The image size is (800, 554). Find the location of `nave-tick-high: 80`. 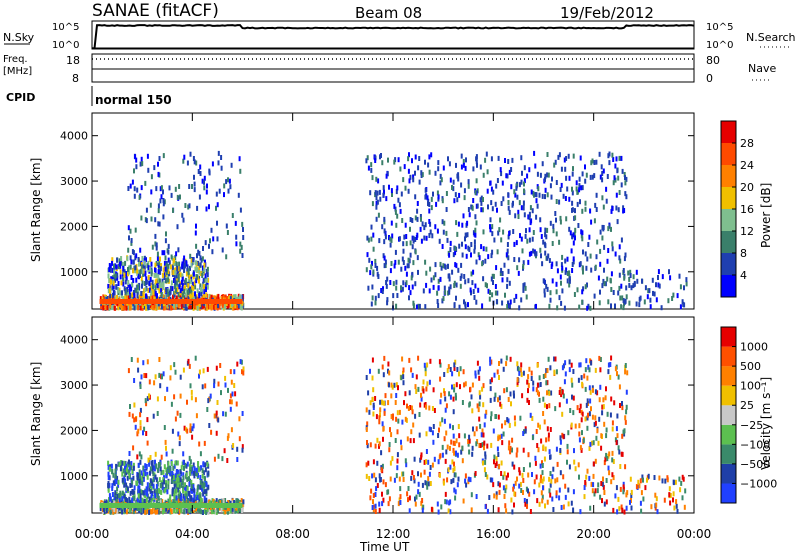

nave-tick-high: 80 is located at coordinates (713, 60).